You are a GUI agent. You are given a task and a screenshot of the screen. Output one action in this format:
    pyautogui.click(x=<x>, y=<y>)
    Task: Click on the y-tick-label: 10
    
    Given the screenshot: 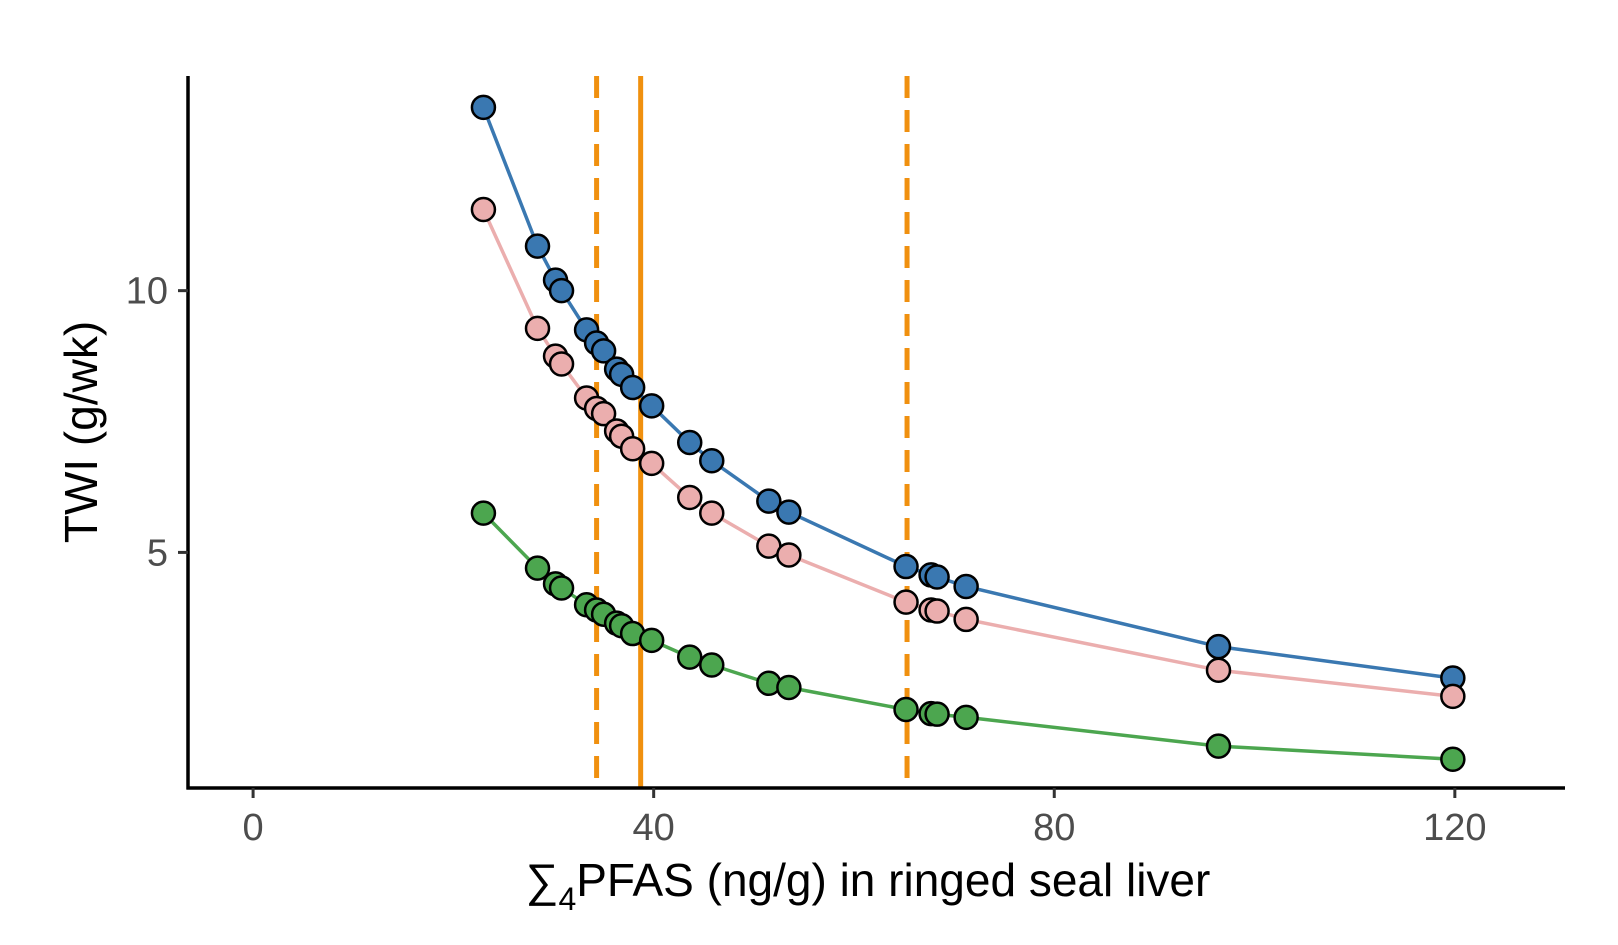 What is the action you would take?
    pyautogui.click(x=147, y=292)
    